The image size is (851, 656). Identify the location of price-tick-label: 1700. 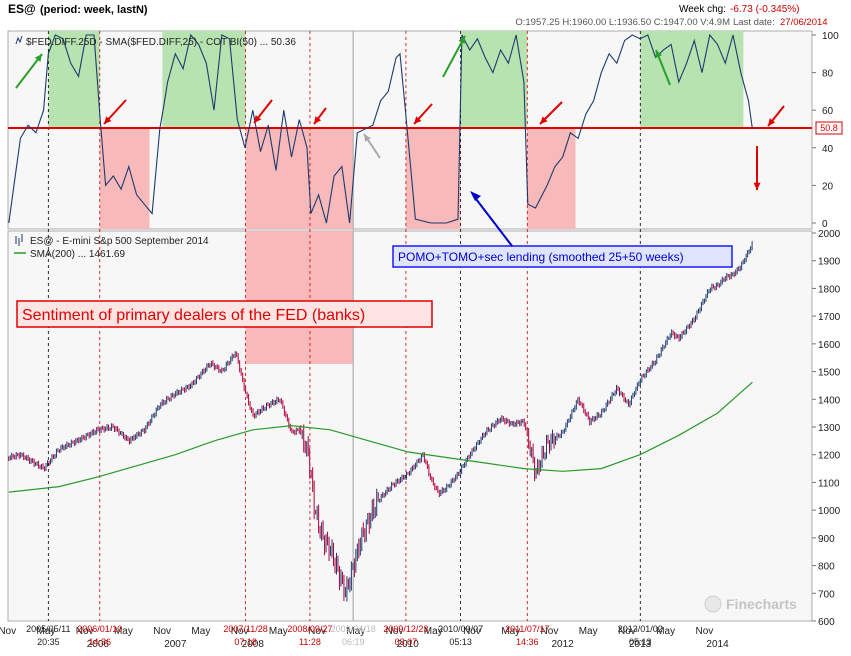
(829, 317).